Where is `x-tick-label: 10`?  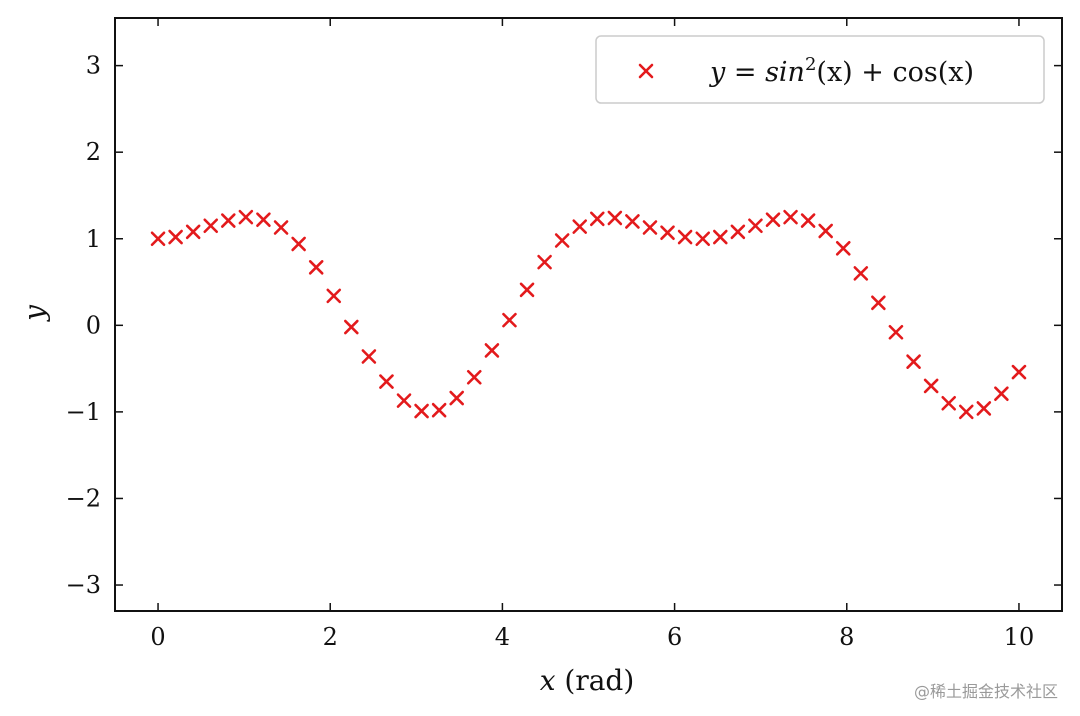 x-tick-label: 10 is located at coordinates (1019, 637).